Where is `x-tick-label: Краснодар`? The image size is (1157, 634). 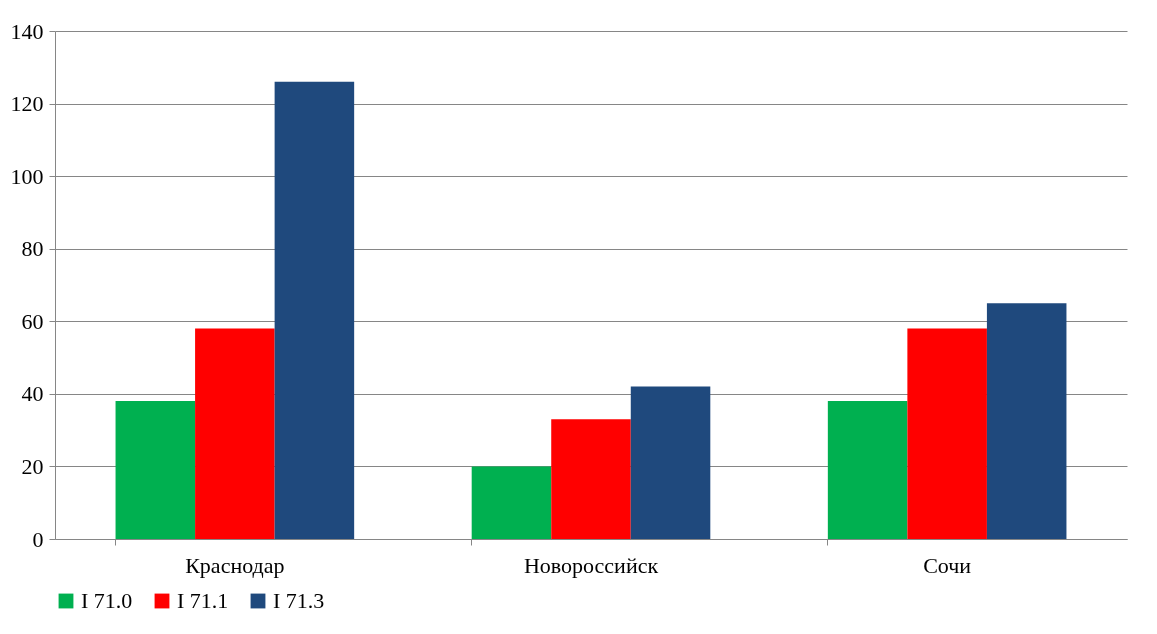
x-tick-label: Краснодар is located at coordinates (235, 565).